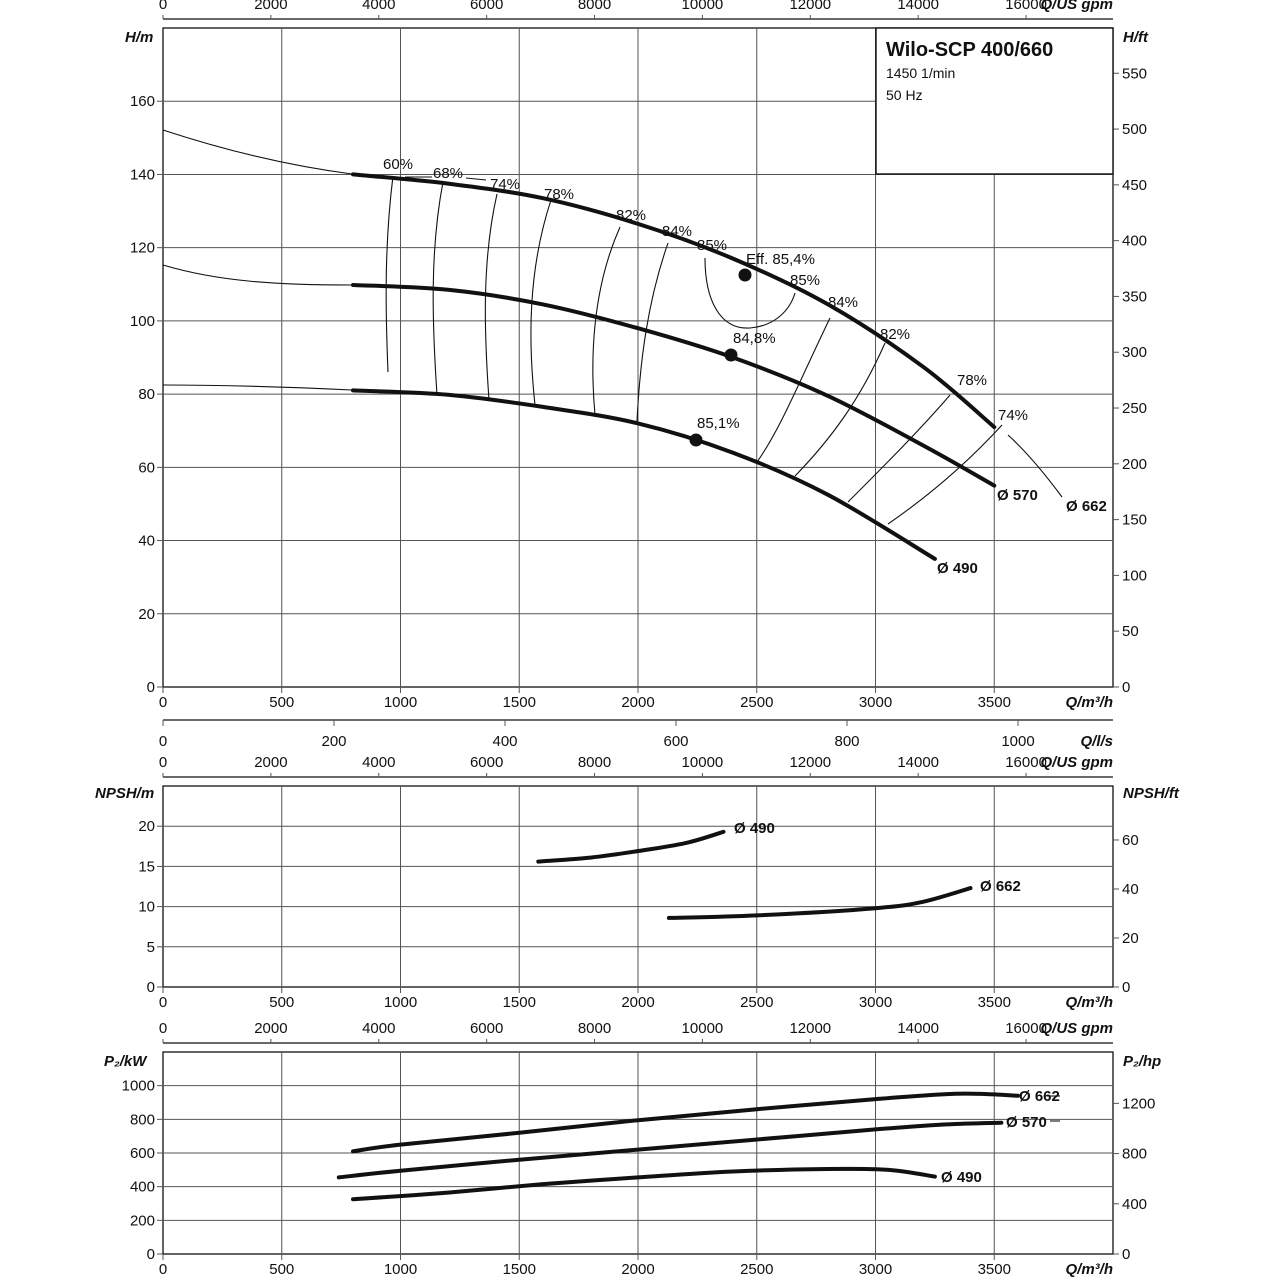 The image size is (1280, 1280). What do you see at coordinates (961, 1177) in the screenshot?
I see `impeller-diameter-label: Ø 490` at bounding box center [961, 1177].